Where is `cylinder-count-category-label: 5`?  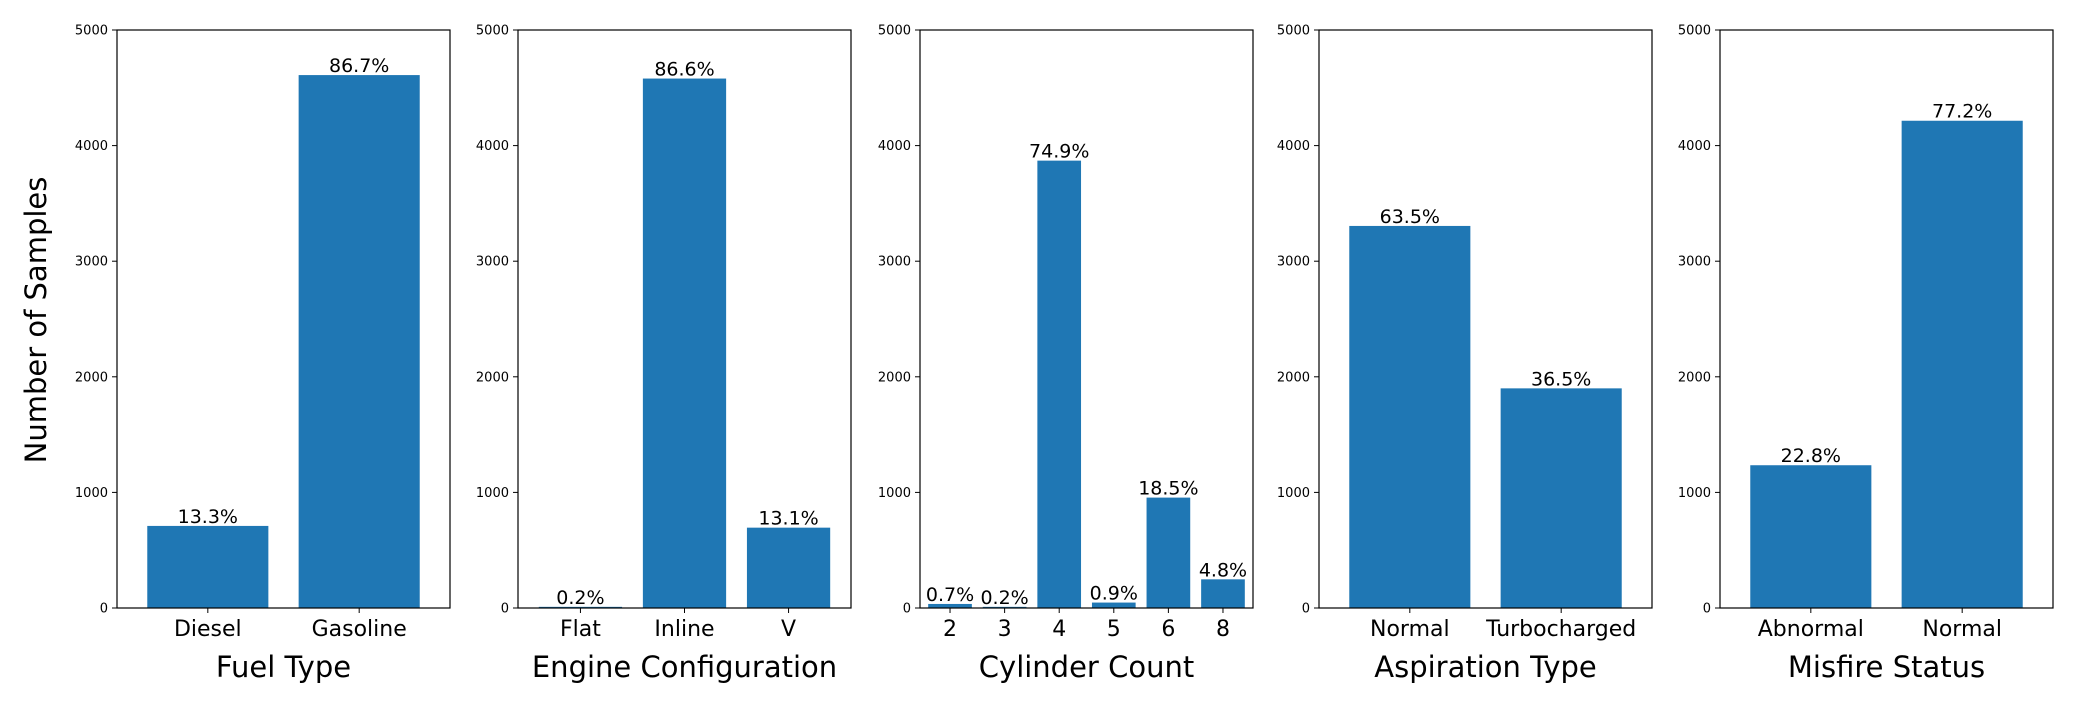 cylinder-count-category-label: 5 is located at coordinates (1114, 629).